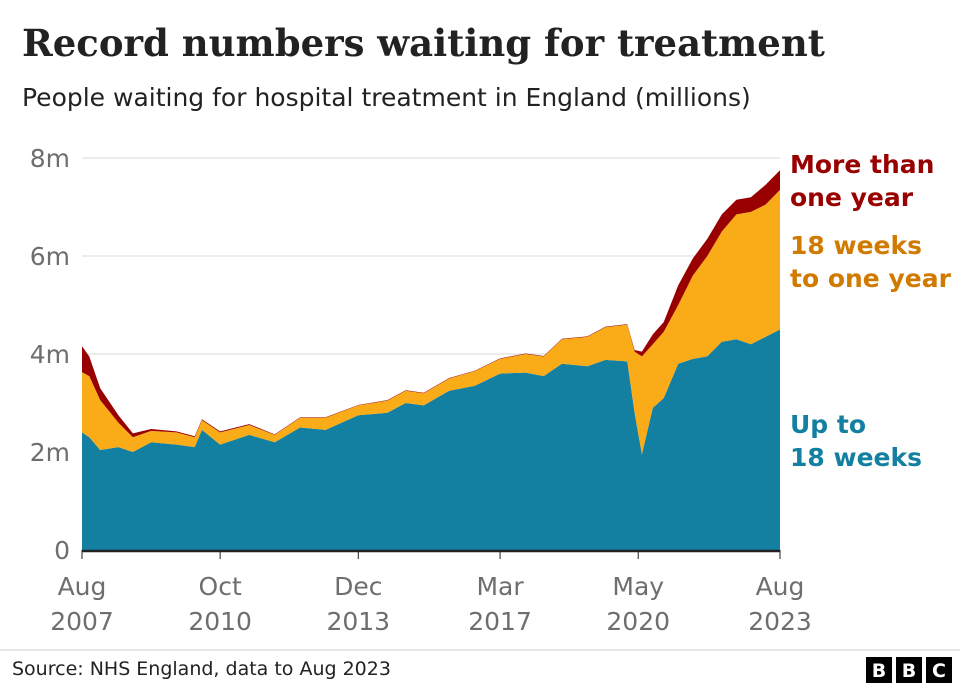  Describe the element at coordinates (358, 586) in the screenshot. I see `x-tick-label: Dec` at that location.